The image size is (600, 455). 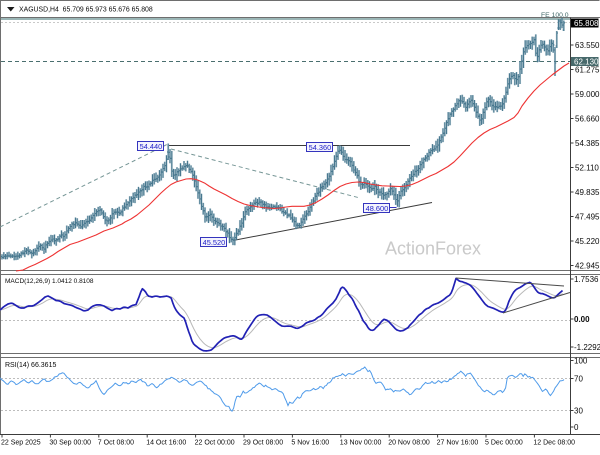 I want to click on svg-text: 27 Nov 16:00, so click(x=458, y=442).